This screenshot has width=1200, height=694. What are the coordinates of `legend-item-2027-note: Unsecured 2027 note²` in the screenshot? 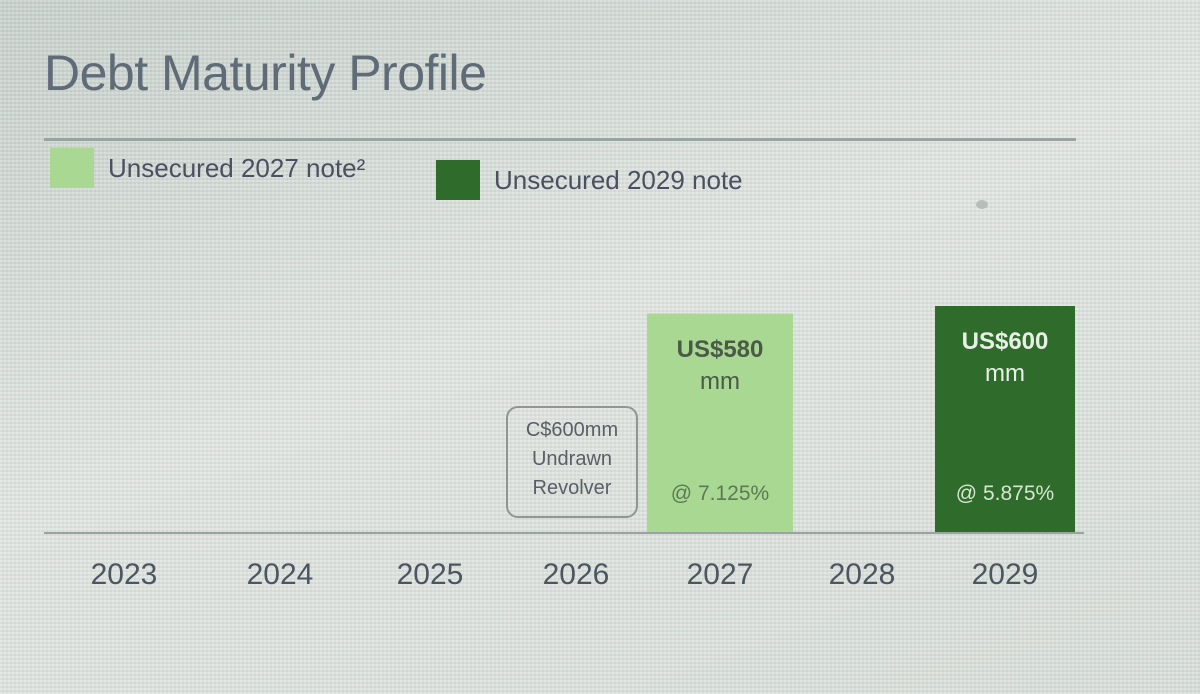 It's located at (207, 168).